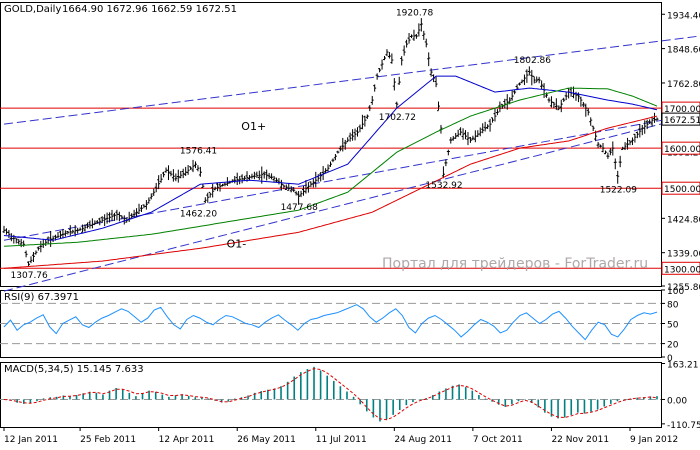  I want to click on rsi-panel, so click(330, 323).